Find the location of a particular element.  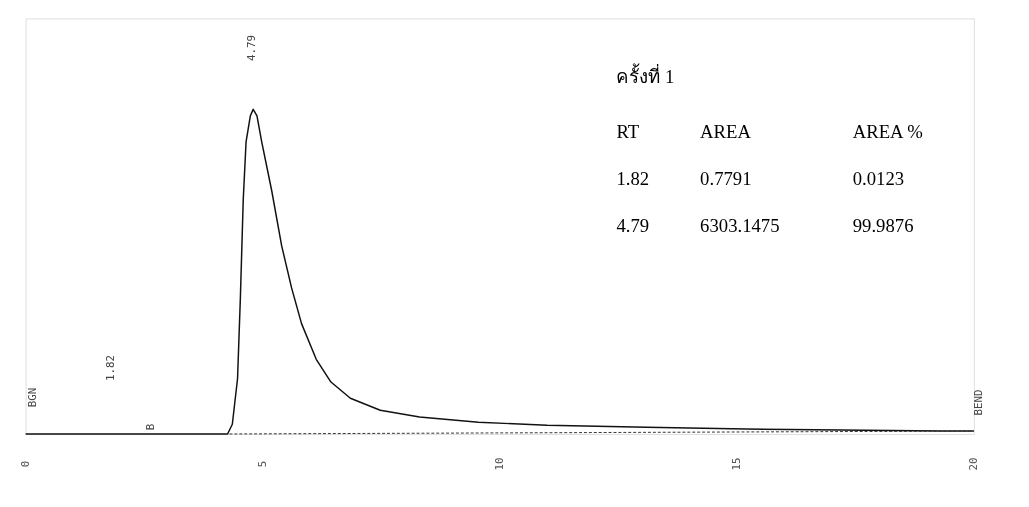

x-tick-label: 10 is located at coordinates (500, 464).